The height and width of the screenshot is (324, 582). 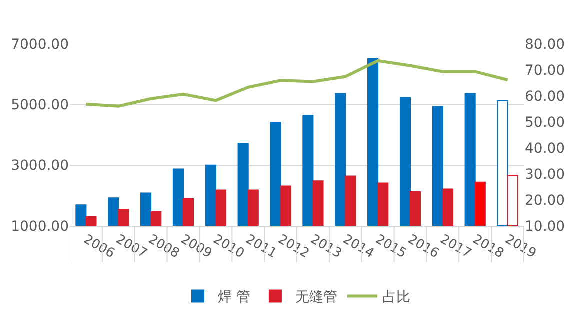 I want to click on y2-tick-label: 60.00, so click(x=545, y=96).